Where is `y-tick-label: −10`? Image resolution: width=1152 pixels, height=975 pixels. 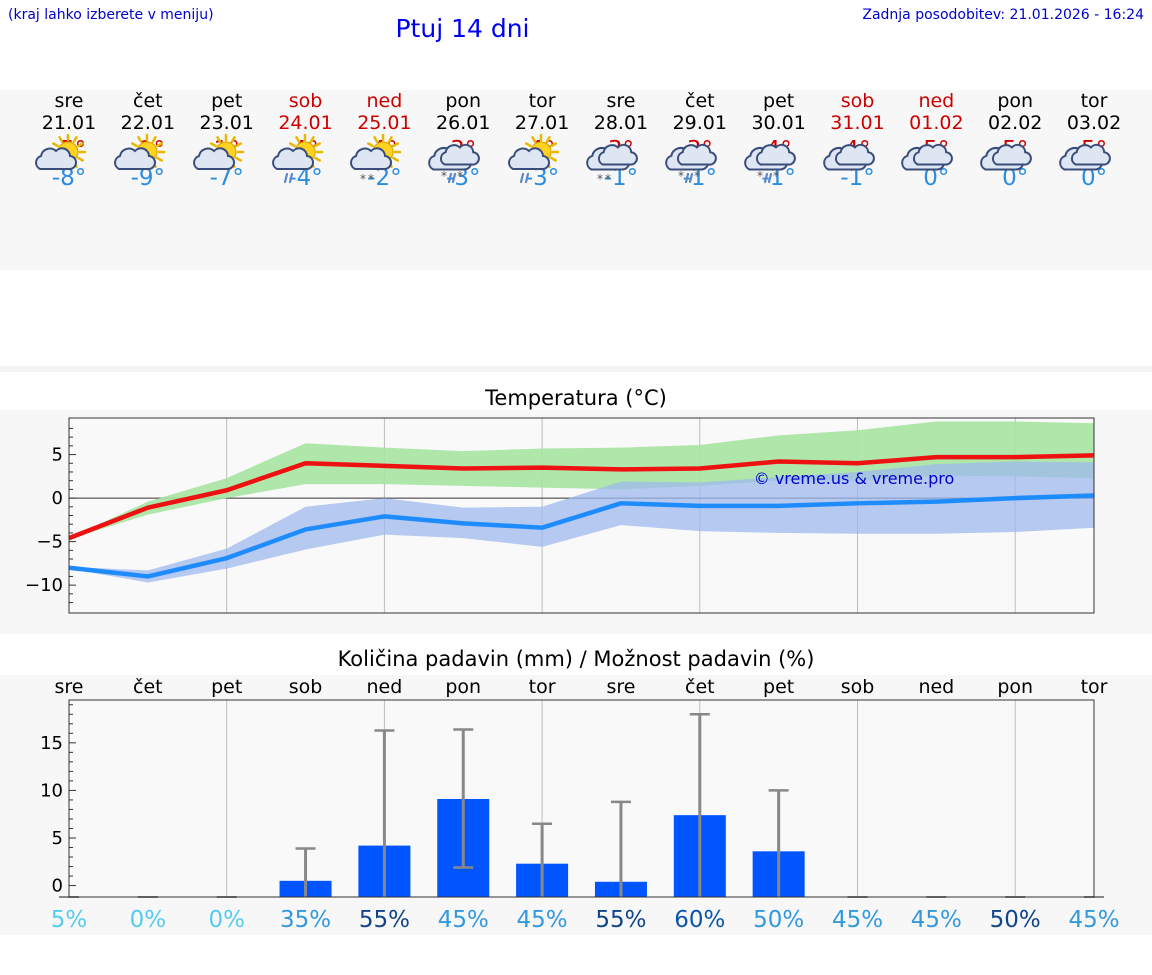
y-tick-label: −10 is located at coordinates (44, 585).